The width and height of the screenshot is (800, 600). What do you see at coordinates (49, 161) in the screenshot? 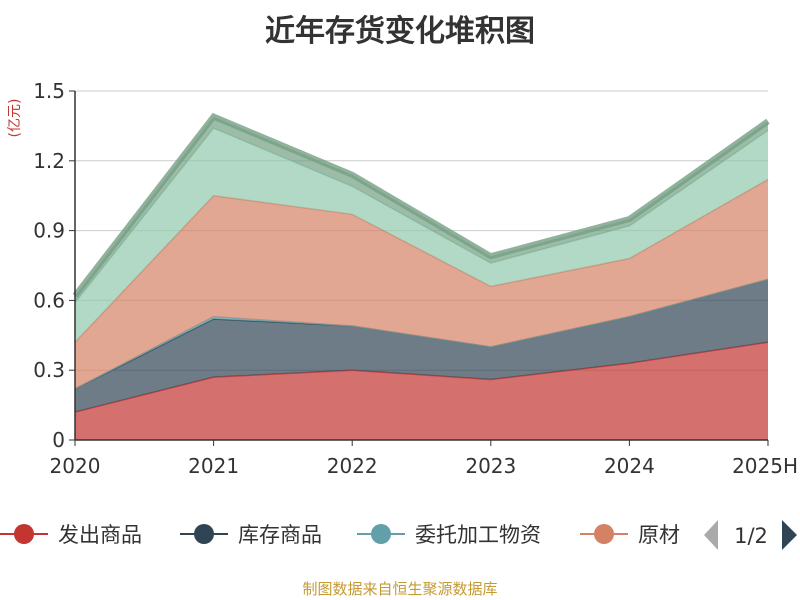
I see `y-tick-label: 1.2` at bounding box center [49, 161].